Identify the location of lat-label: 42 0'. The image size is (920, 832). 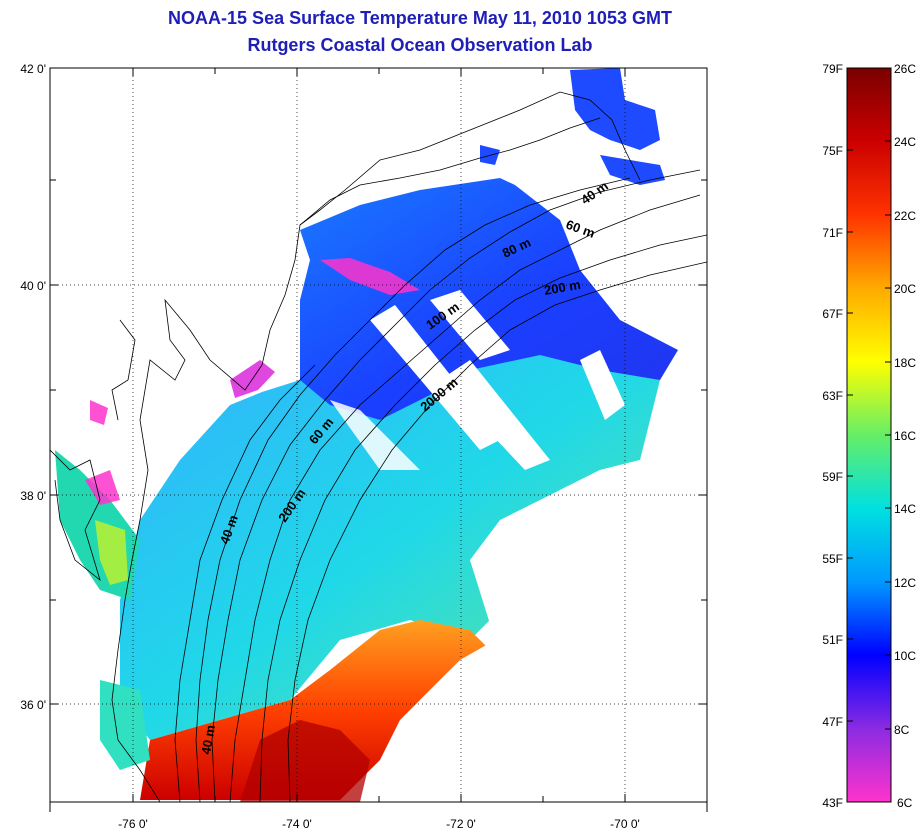
(33, 69).